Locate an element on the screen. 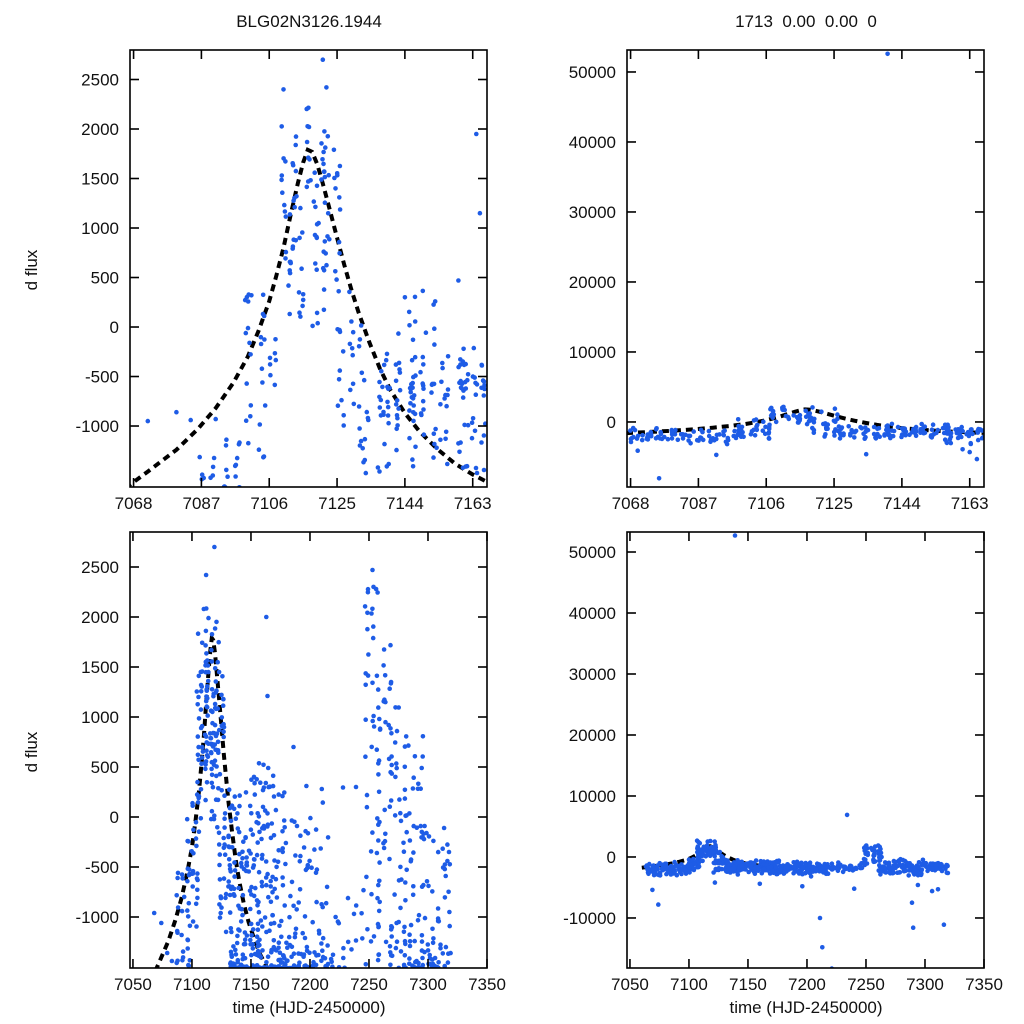 The height and width of the screenshot is (1024, 1024). ticks-tr is located at coordinates (805, 268).